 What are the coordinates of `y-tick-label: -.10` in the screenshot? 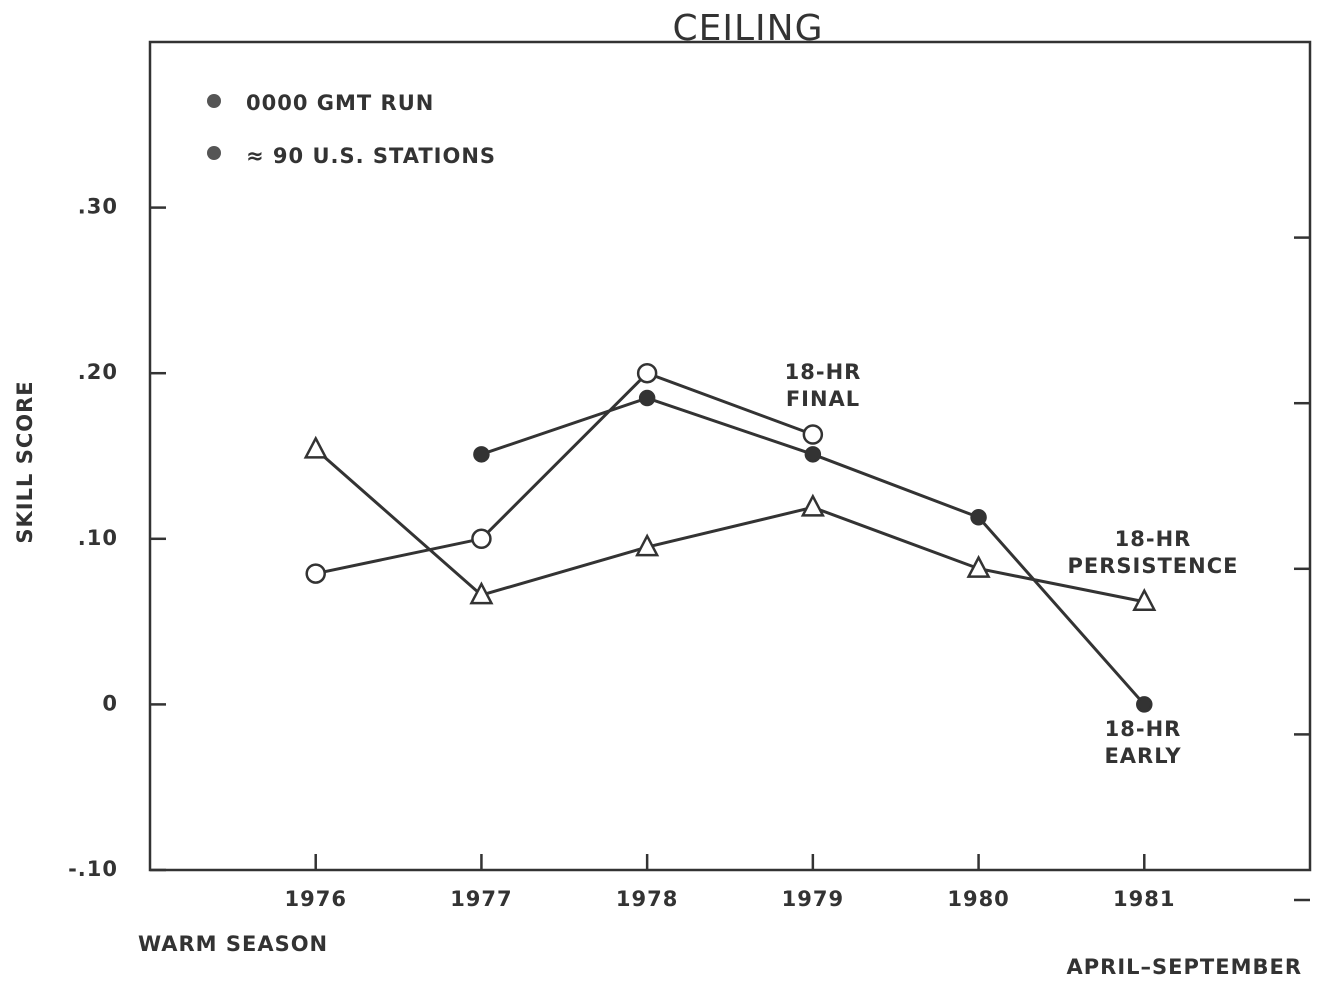 It's located at (93, 869).